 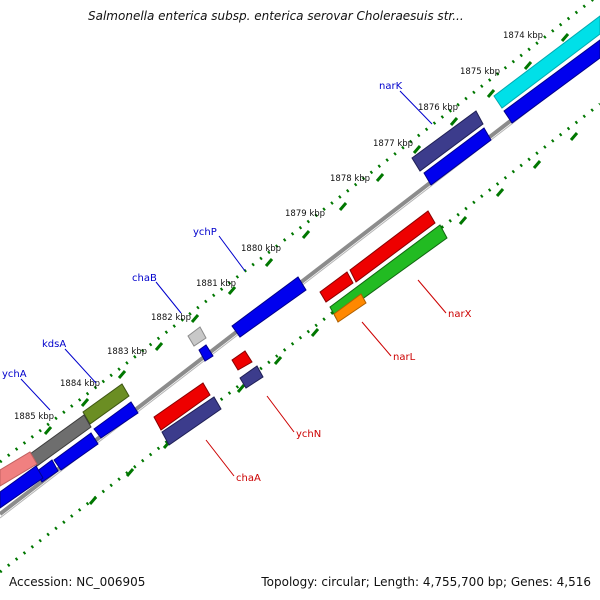 What do you see at coordinates (206, 353) in the screenshot?
I see `chaB-gene` at bounding box center [206, 353].